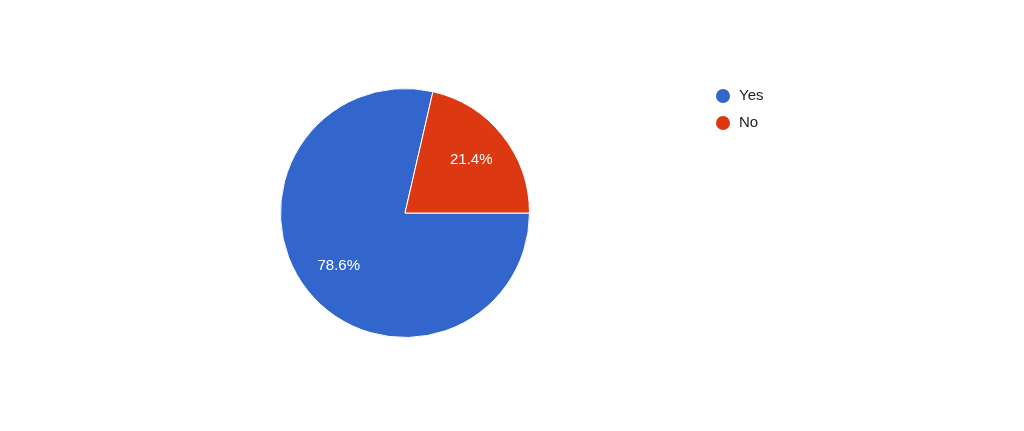  I want to click on legend-label: Yes, so click(751, 95).